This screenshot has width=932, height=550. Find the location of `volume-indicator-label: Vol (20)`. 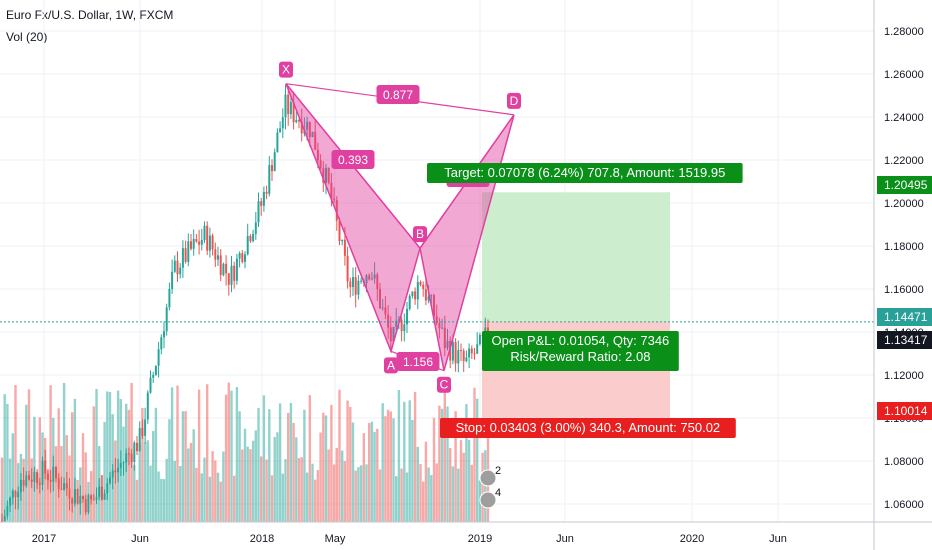

volume-indicator-label: Vol (20) is located at coordinates (27, 37).